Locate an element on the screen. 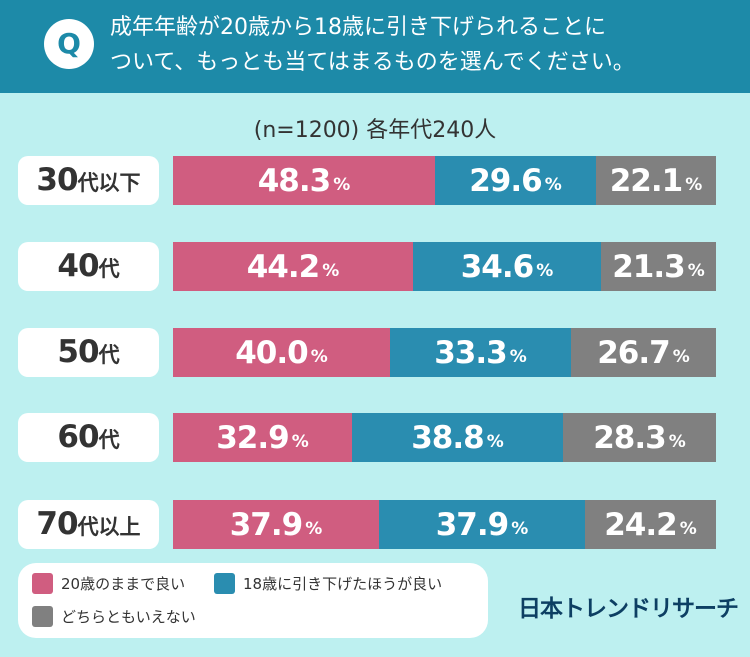  data-label-value: 29.6 is located at coordinates (505, 180).